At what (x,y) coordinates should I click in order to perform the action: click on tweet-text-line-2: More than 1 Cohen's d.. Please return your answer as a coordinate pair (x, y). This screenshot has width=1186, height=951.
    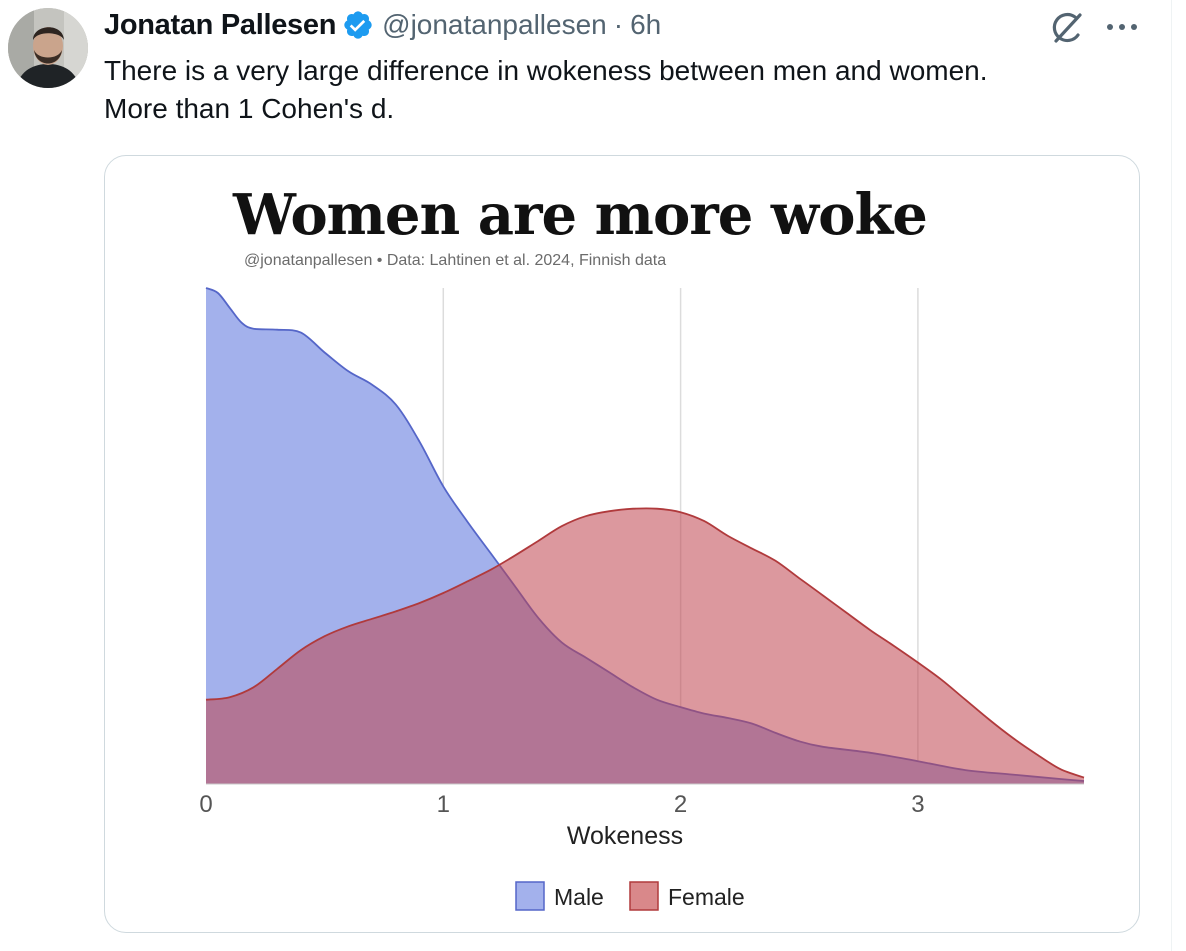
    Looking at the image, I should click on (249, 108).